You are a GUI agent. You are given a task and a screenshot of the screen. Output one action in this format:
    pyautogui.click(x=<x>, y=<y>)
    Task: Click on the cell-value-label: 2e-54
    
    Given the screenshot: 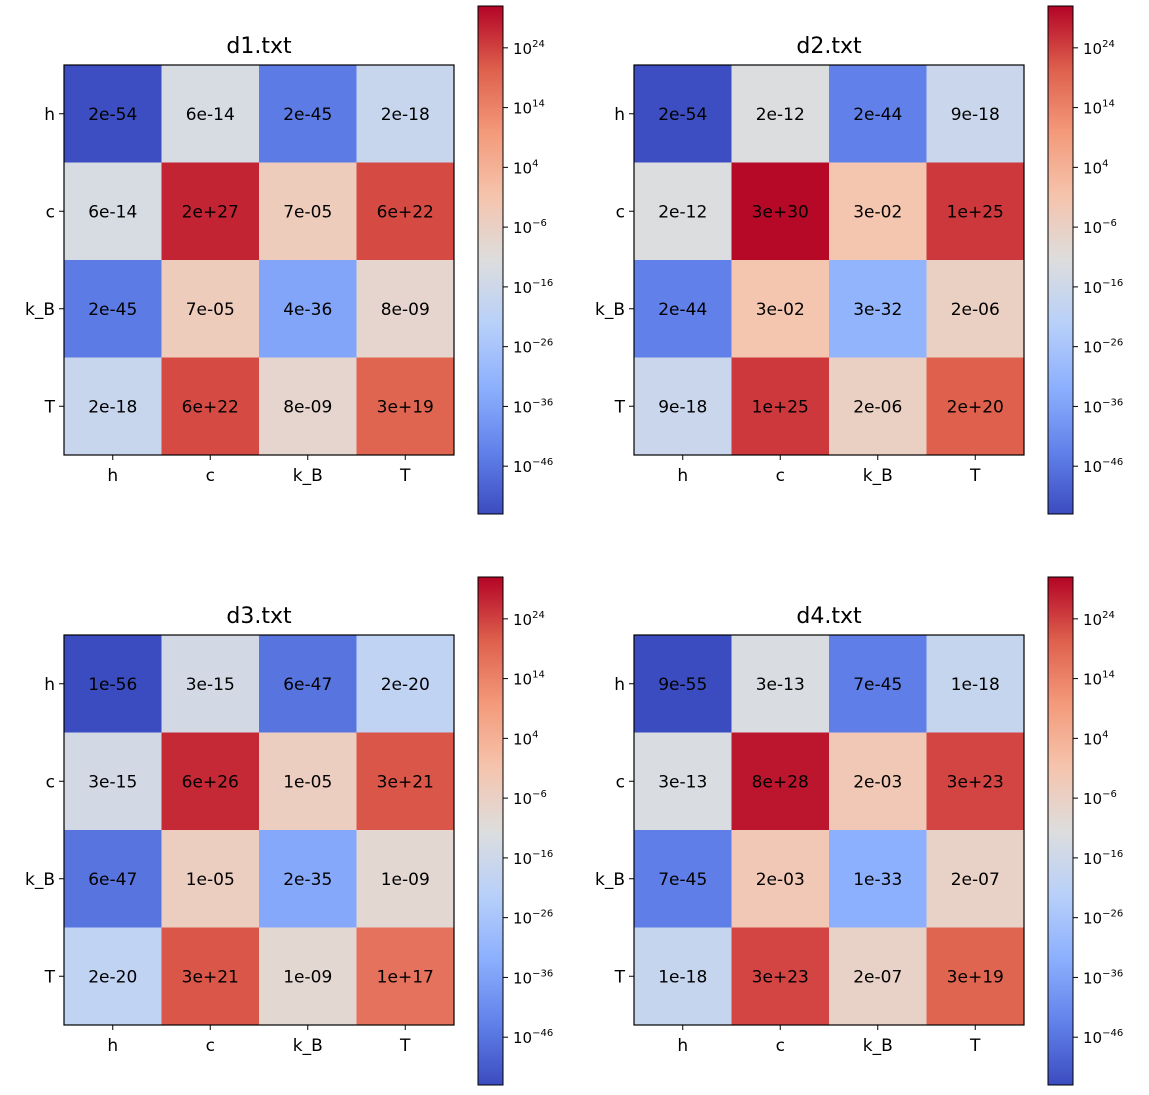 What is the action you would take?
    pyautogui.click(x=682, y=115)
    